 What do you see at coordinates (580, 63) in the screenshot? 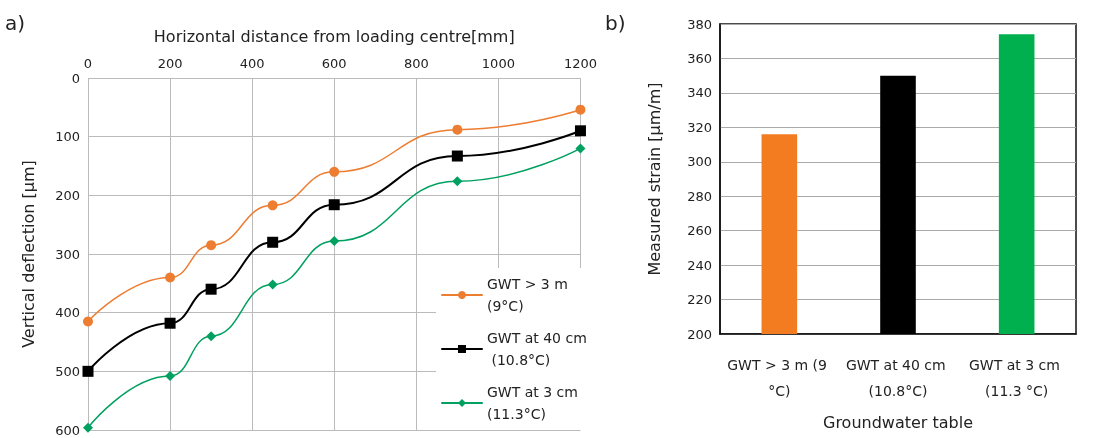
I see `x-tick-label: 1200` at bounding box center [580, 63].